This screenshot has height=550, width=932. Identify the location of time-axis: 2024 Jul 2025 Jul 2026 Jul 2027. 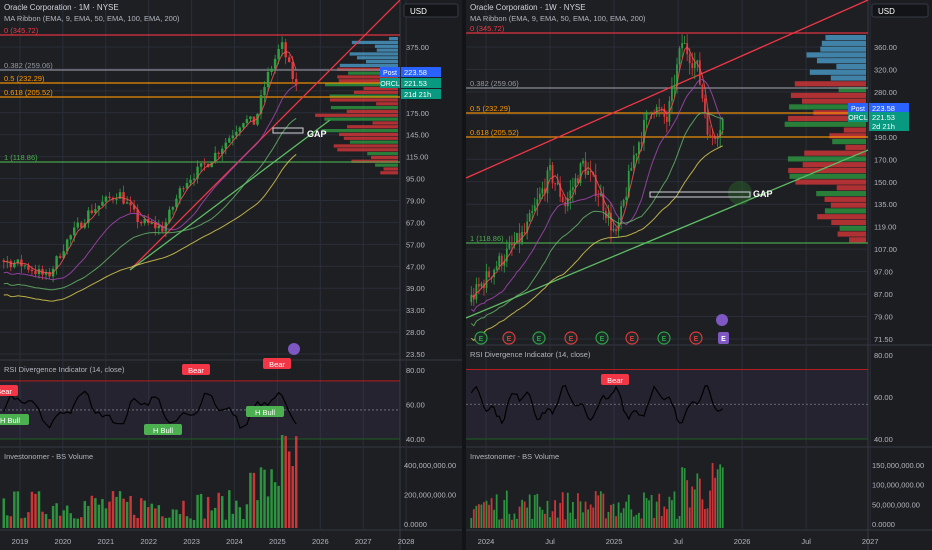
(678, 541).